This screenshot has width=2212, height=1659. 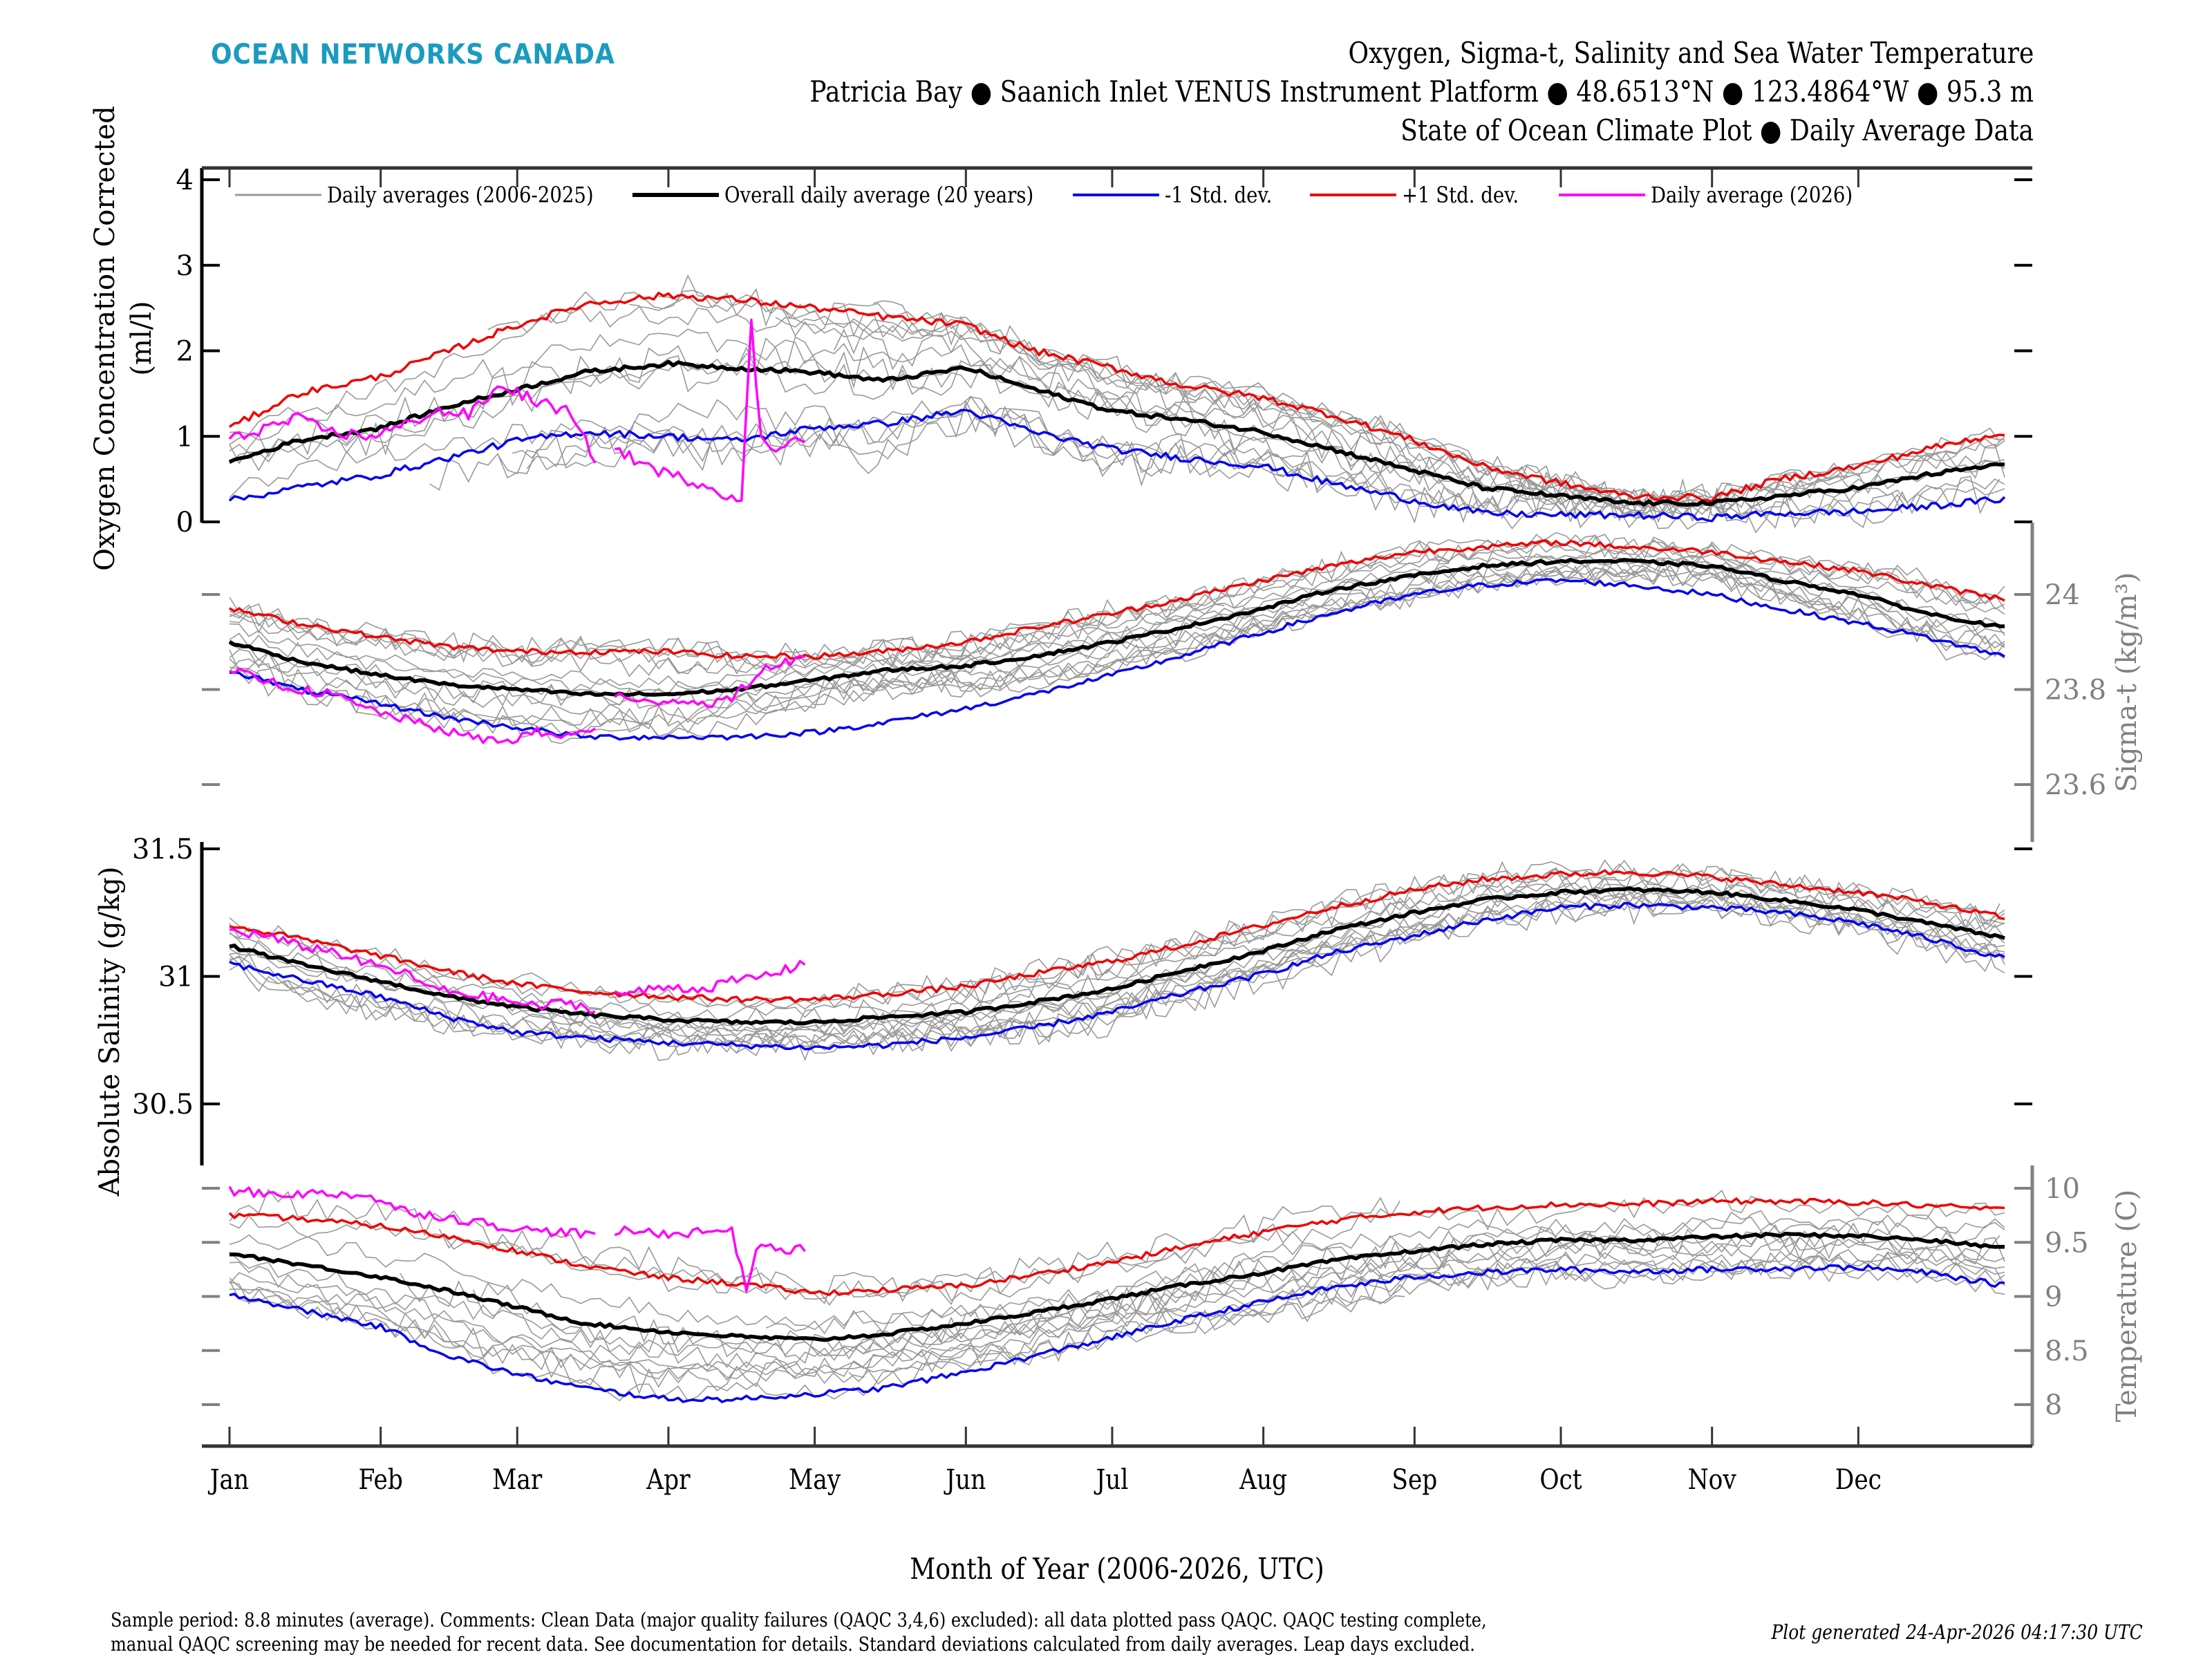 I want to click on y-tick-label-temperature: 8.5, so click(x=2067, y=1351).